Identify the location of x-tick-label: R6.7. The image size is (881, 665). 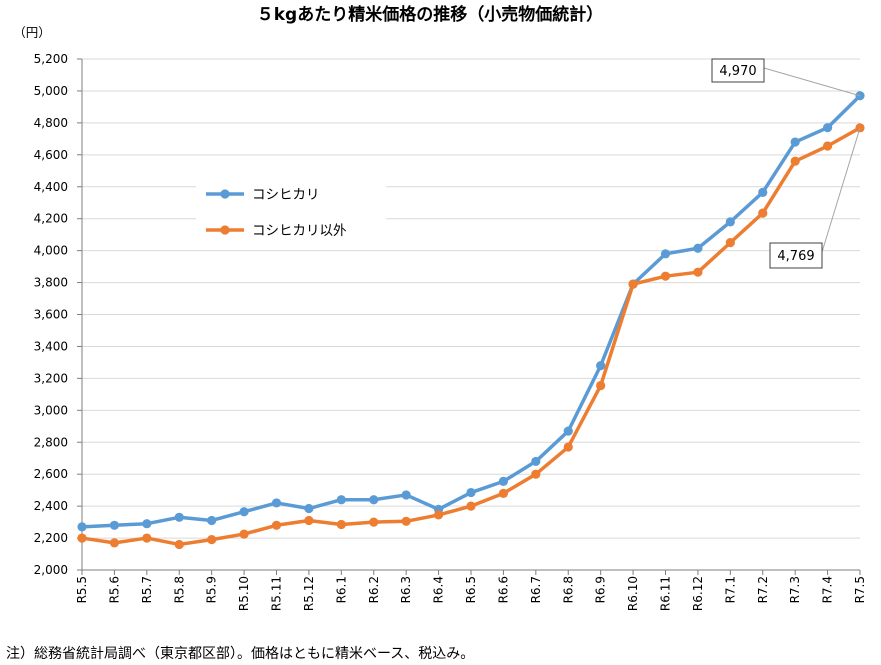
(536, 589).